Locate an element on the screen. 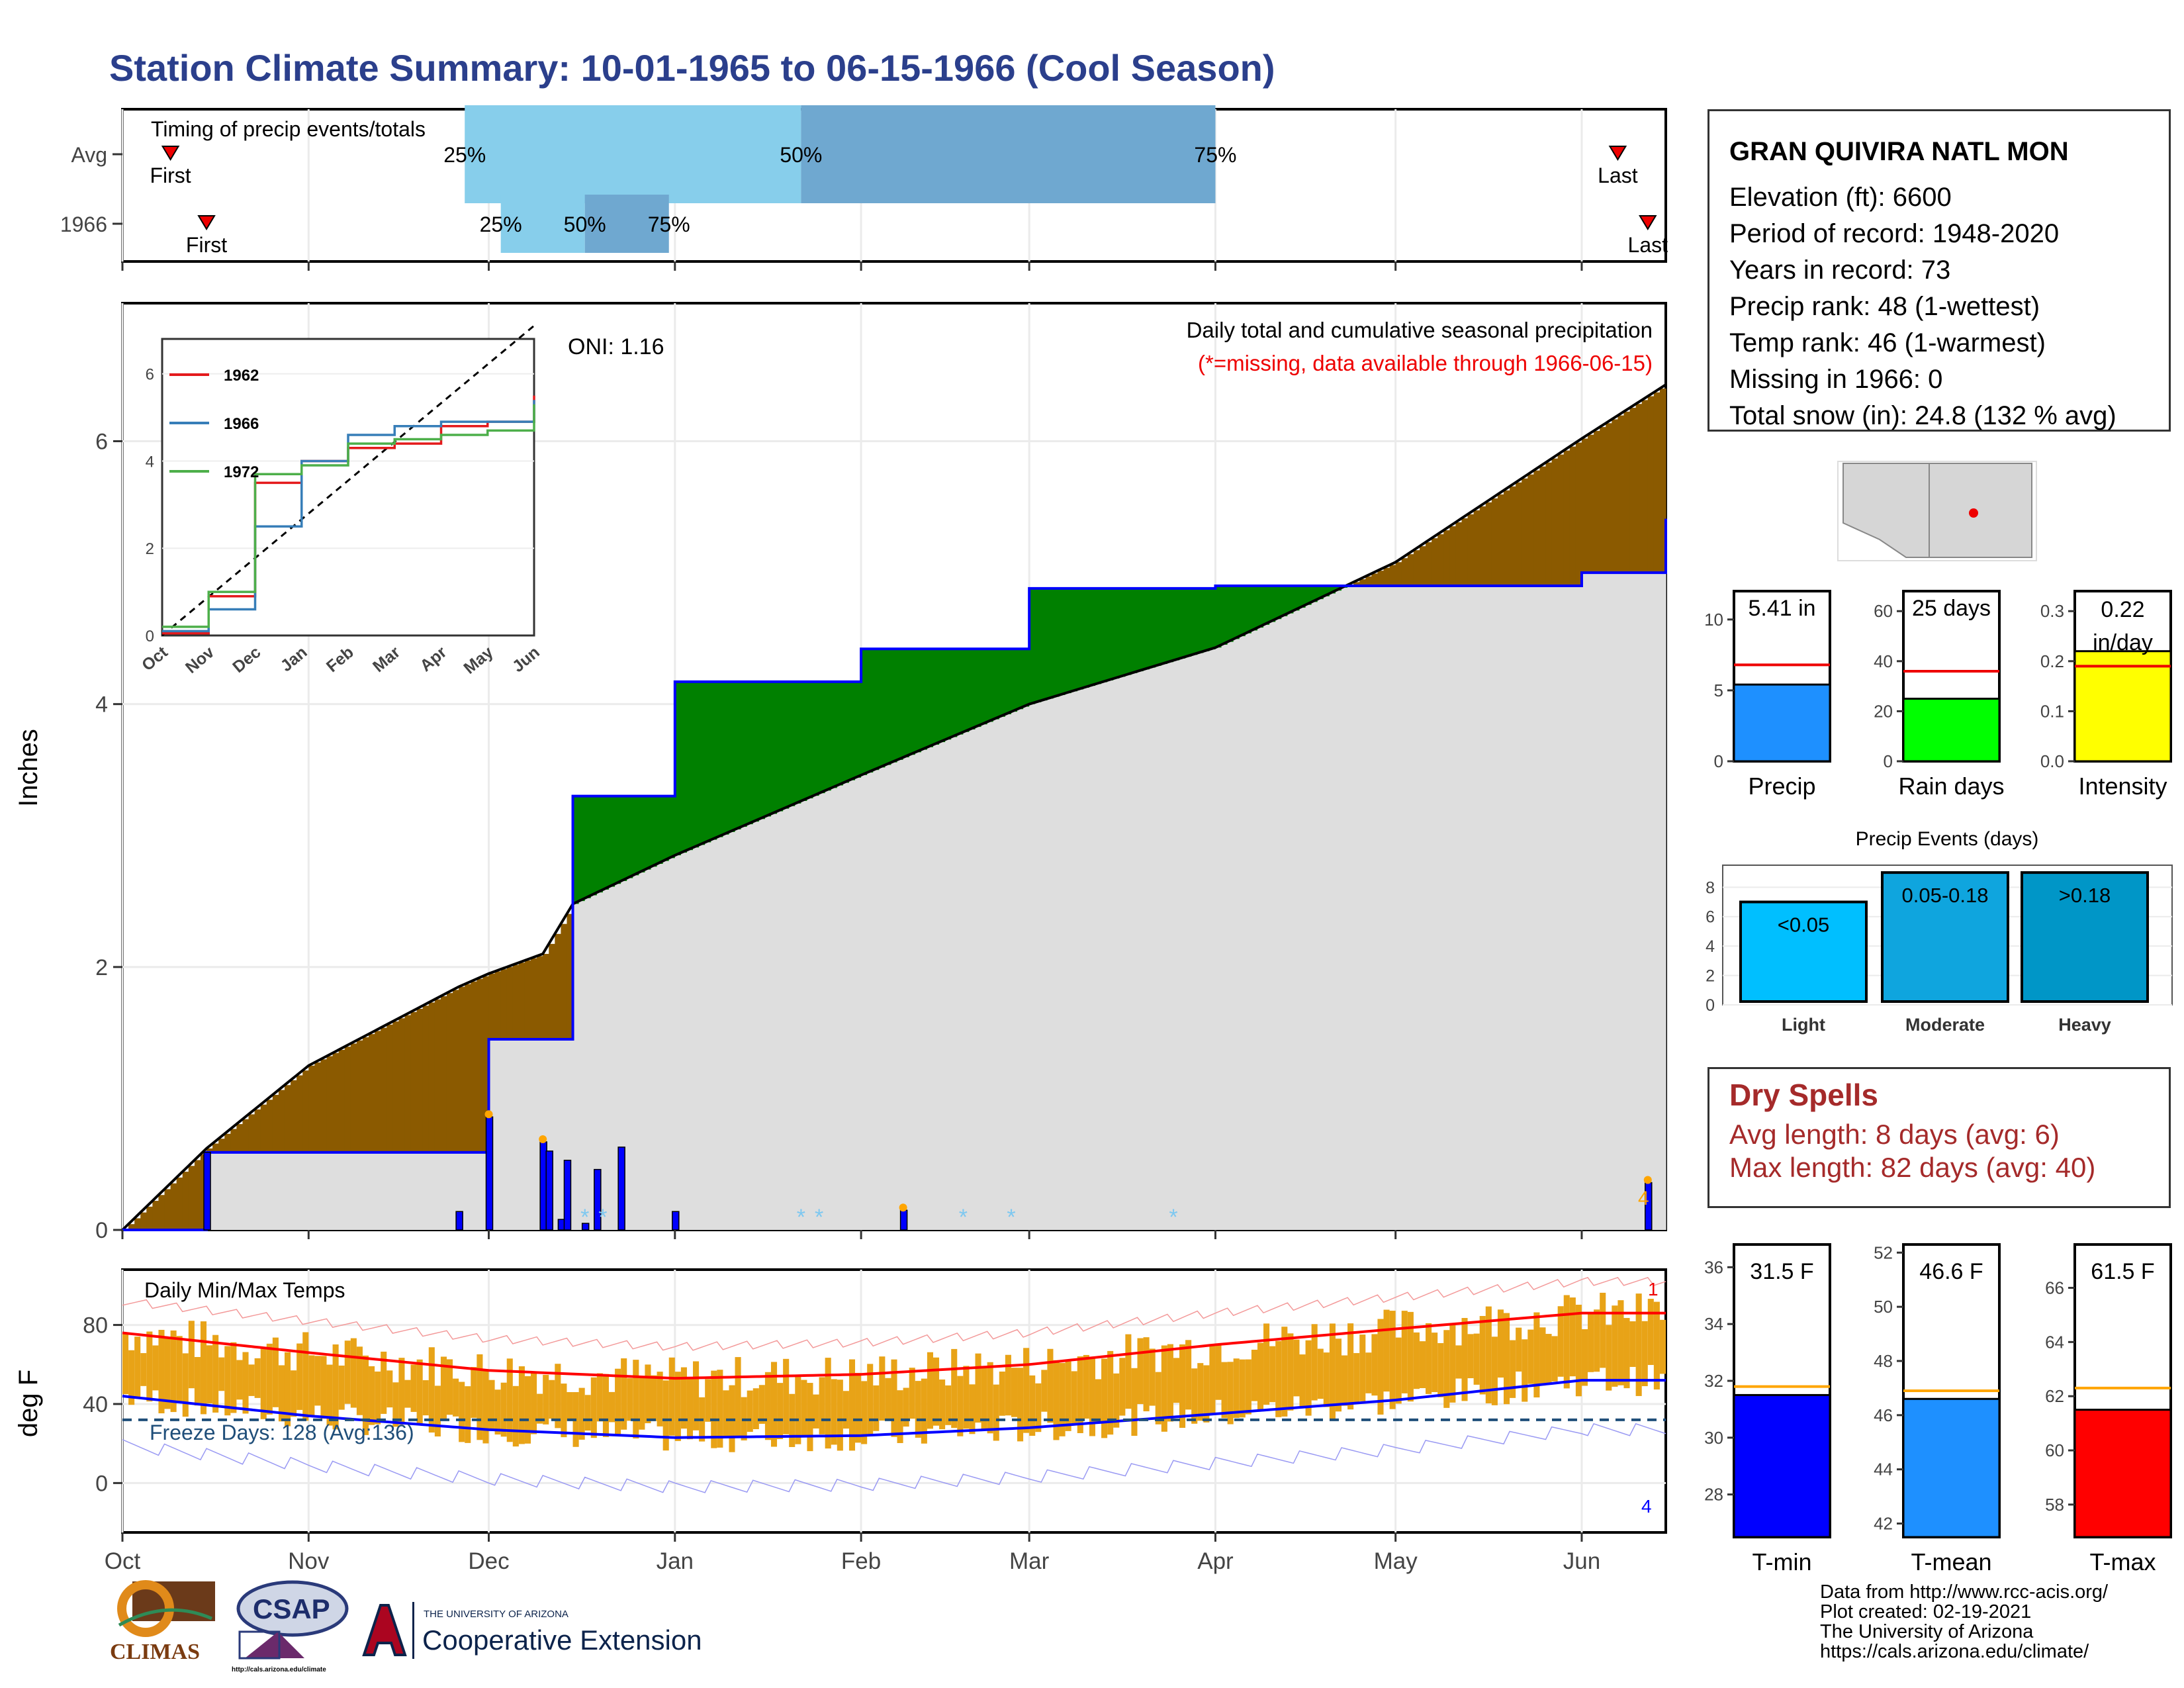 This screenshot has height=1688, width=2184. inset-series-line is located at coordinates (348, 516).